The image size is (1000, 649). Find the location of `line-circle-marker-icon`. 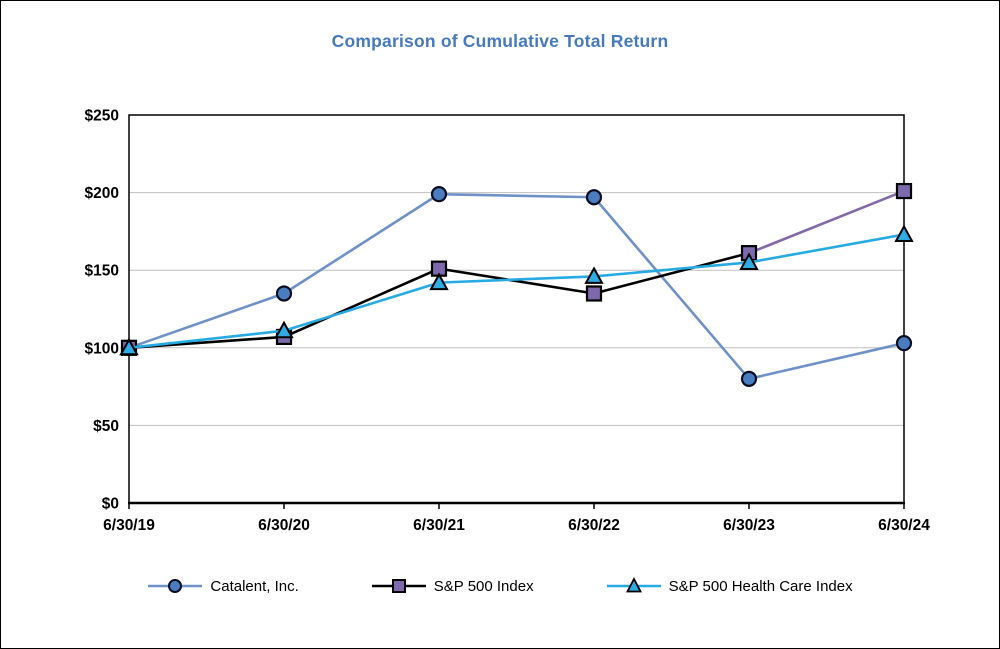

line-circle-marker-icon is located at coordinates (175, 586).